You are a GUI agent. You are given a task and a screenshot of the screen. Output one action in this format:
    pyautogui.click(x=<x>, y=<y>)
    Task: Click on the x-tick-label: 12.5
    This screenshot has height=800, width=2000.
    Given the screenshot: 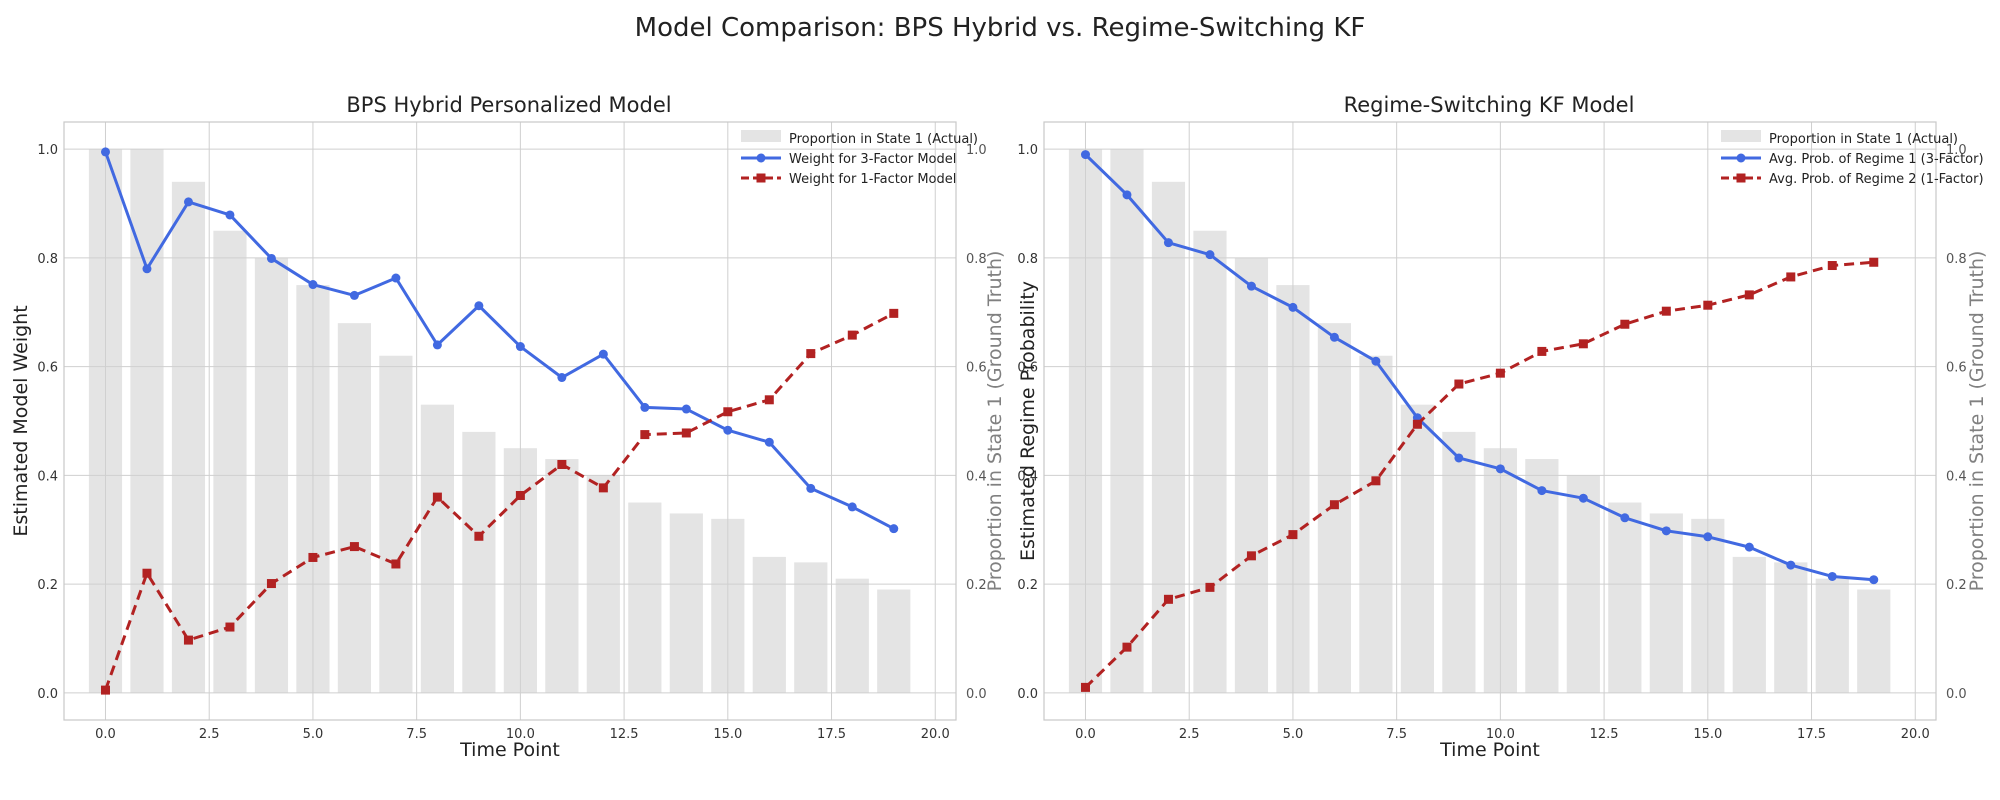 What is the action you would take?
    pyautogui.click(x=624, y=734)
    